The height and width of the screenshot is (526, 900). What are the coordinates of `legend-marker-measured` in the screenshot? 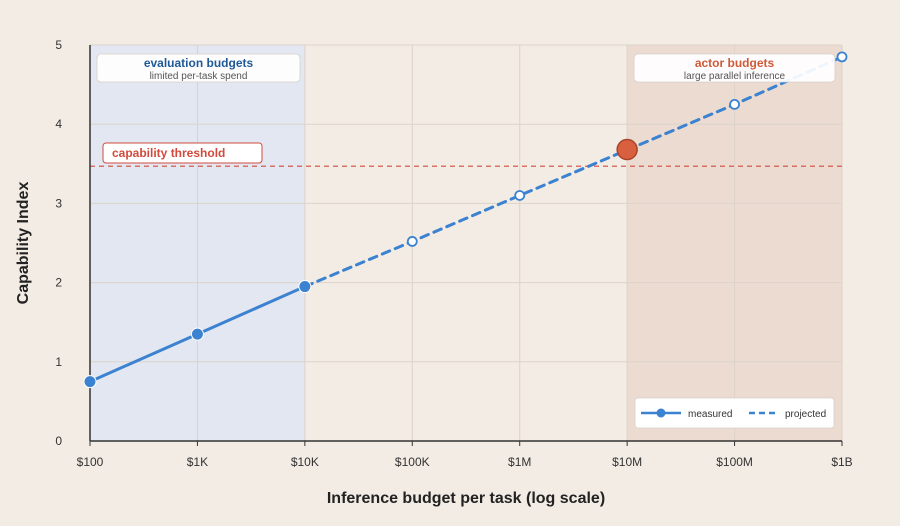 It's located at (661, 413).